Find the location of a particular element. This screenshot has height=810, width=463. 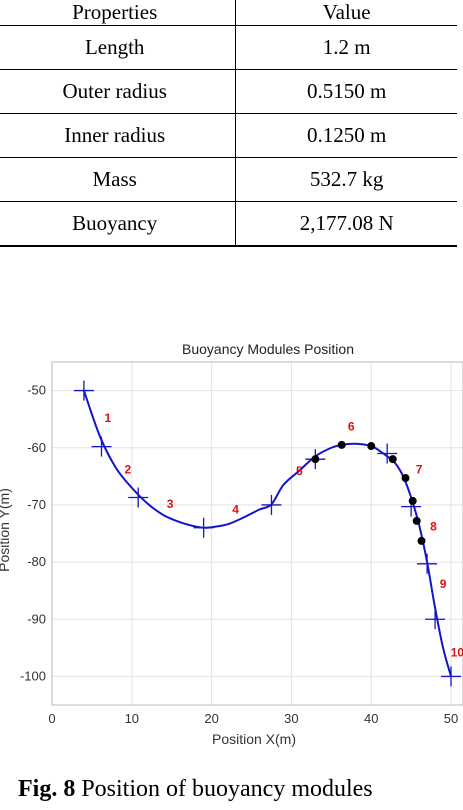

module-label: 4 is located at coordinates (235, 509).